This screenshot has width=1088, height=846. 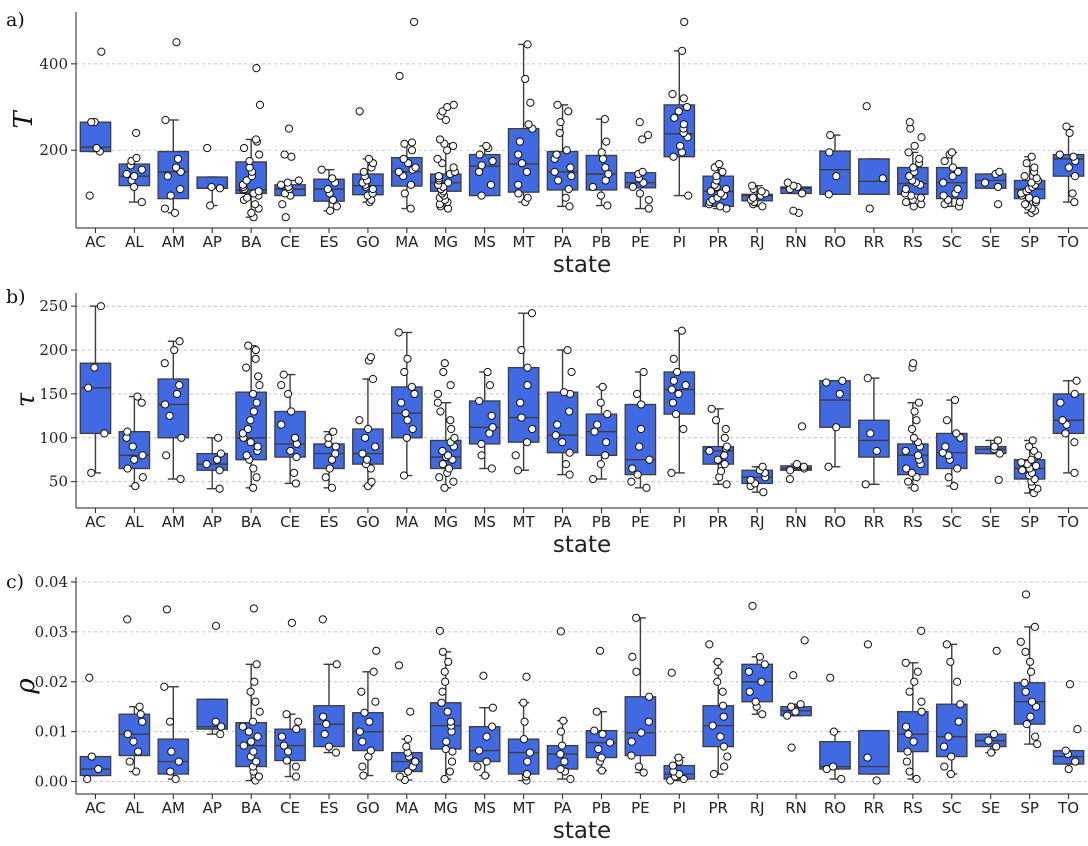 What do you see at coordinates (445, 808) in the screenshot?
I see `x-tick-label: MG` at bounding box center [445, 808].